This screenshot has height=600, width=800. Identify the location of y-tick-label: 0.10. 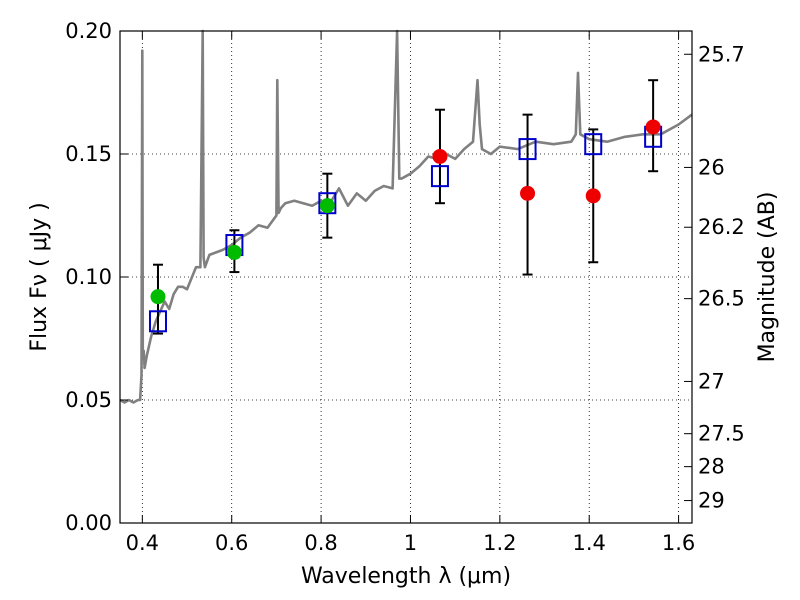
(88, 277).